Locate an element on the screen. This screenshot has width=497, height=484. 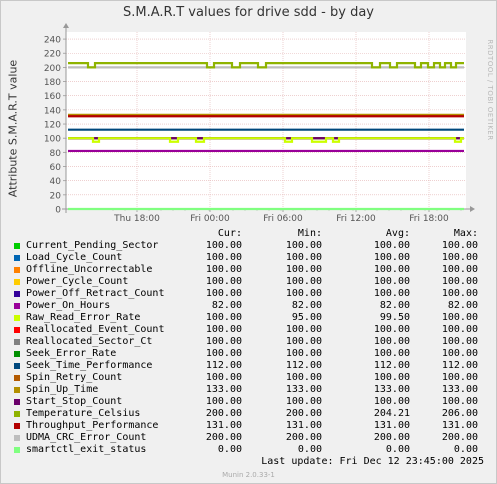
legend-item: Load_Cycle_Count 100.00 100.00 100.00 100.00 is located at coordinates (248, 258).